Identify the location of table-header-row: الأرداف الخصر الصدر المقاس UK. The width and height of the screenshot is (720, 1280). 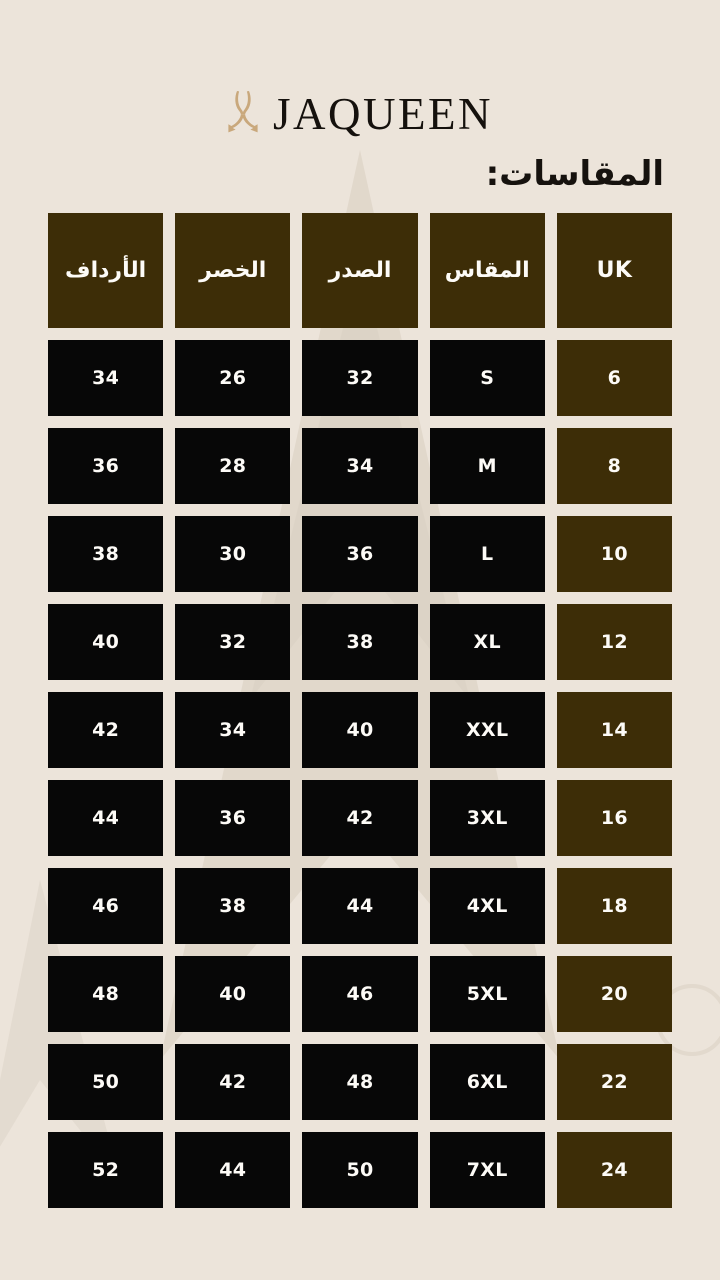
(360, 270).